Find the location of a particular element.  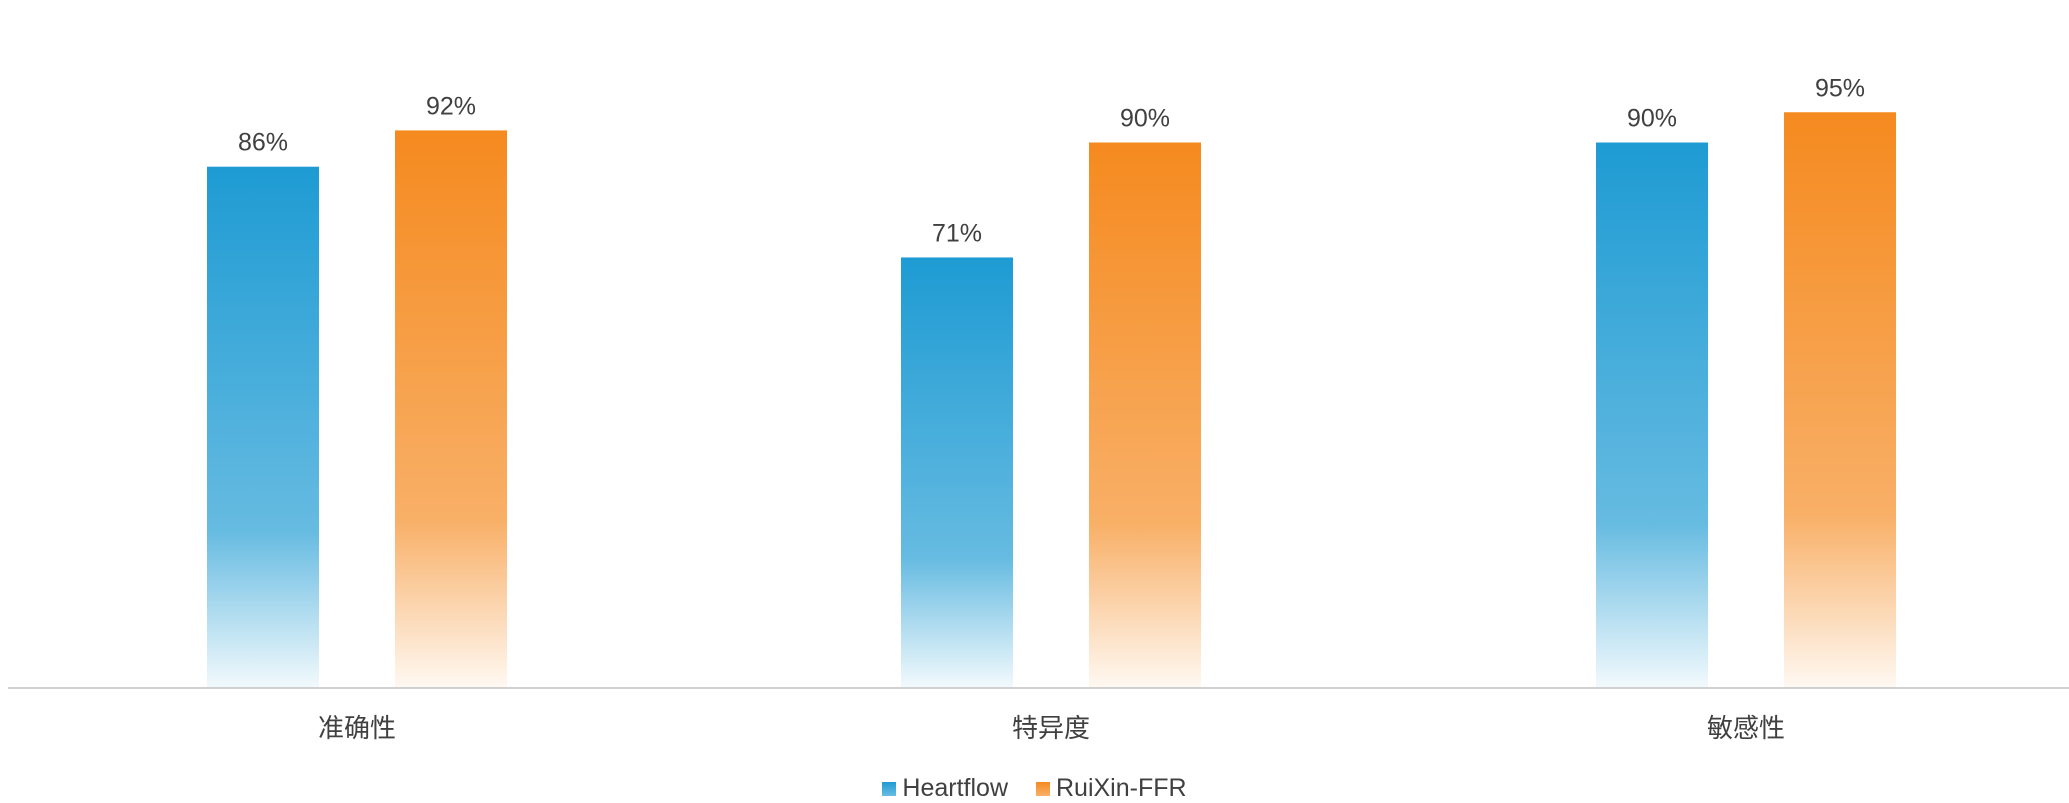

bar-ruixin-ffr-accuracy is located at coordinates (451, 408).